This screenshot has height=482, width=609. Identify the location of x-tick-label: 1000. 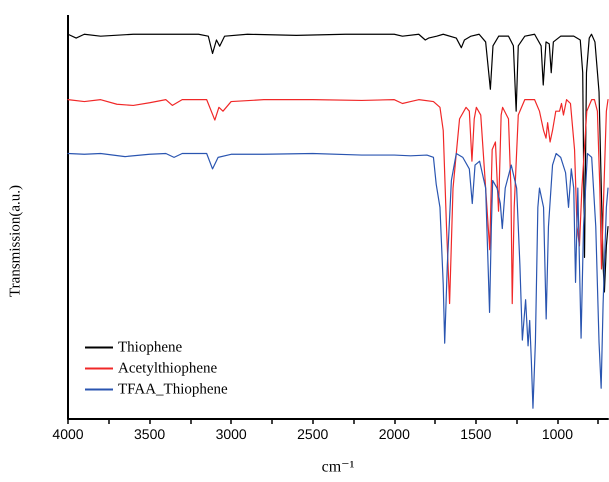
(558, 434).